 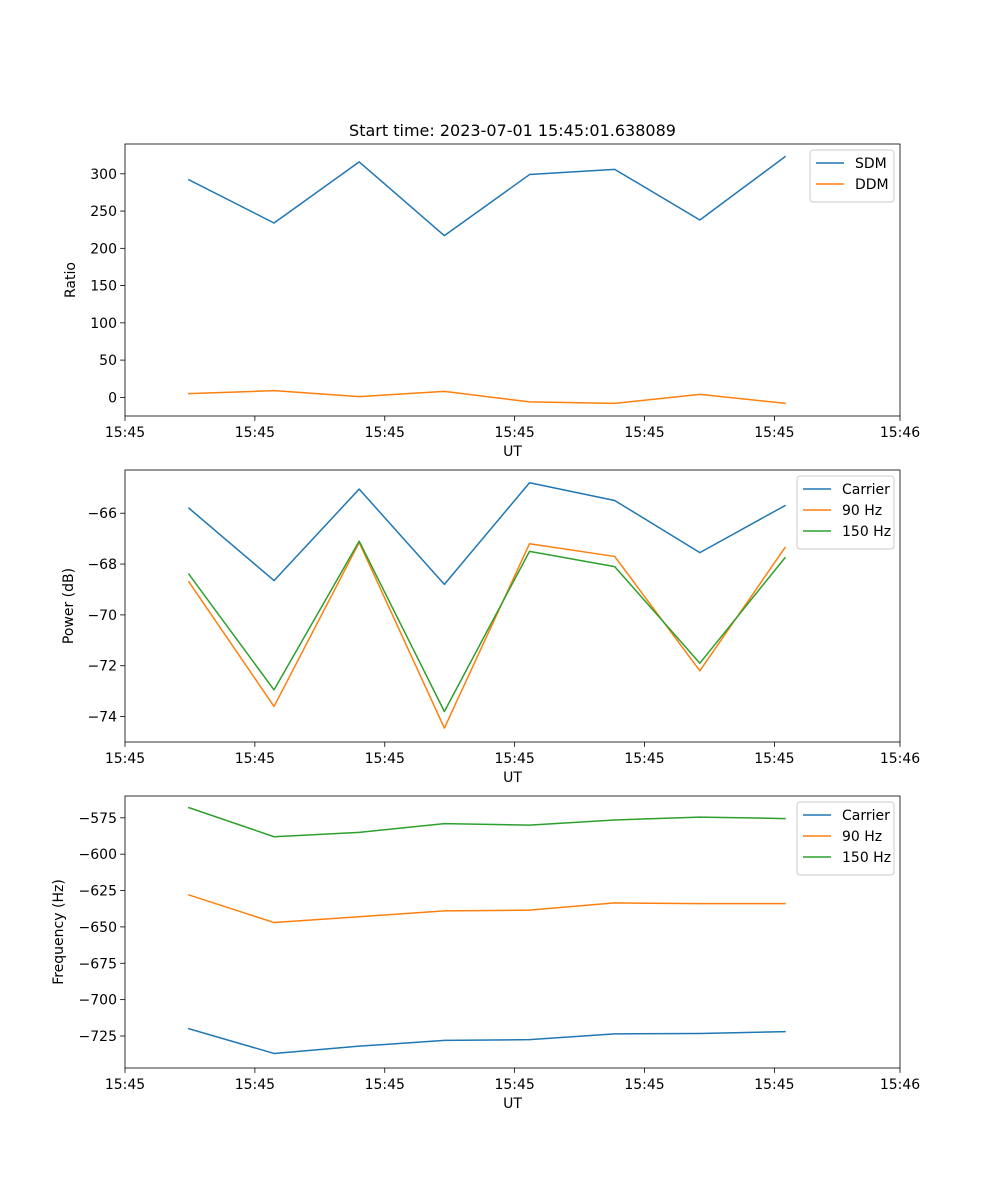 I want to click on y-tick-label: −72, so click(x=102, y=667).